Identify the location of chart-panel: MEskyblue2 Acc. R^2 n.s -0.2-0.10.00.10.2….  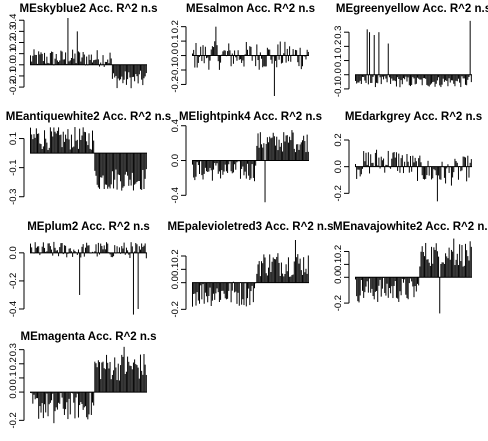
(82, 49).